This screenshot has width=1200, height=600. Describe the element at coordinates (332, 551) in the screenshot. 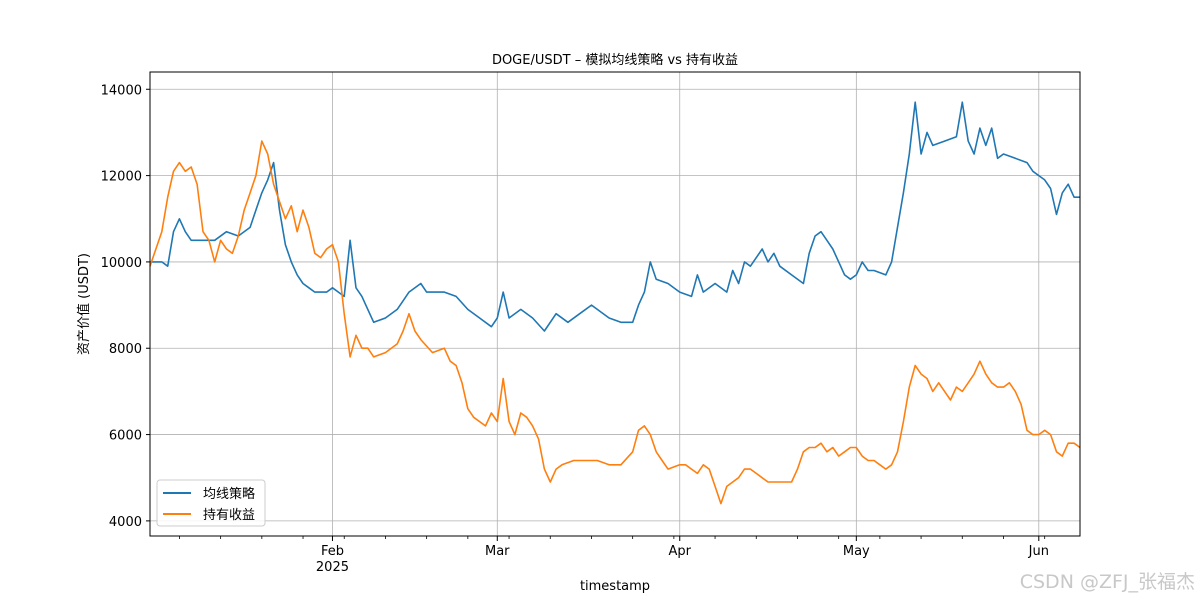

I see `x-tick-label: Feb` at that location.